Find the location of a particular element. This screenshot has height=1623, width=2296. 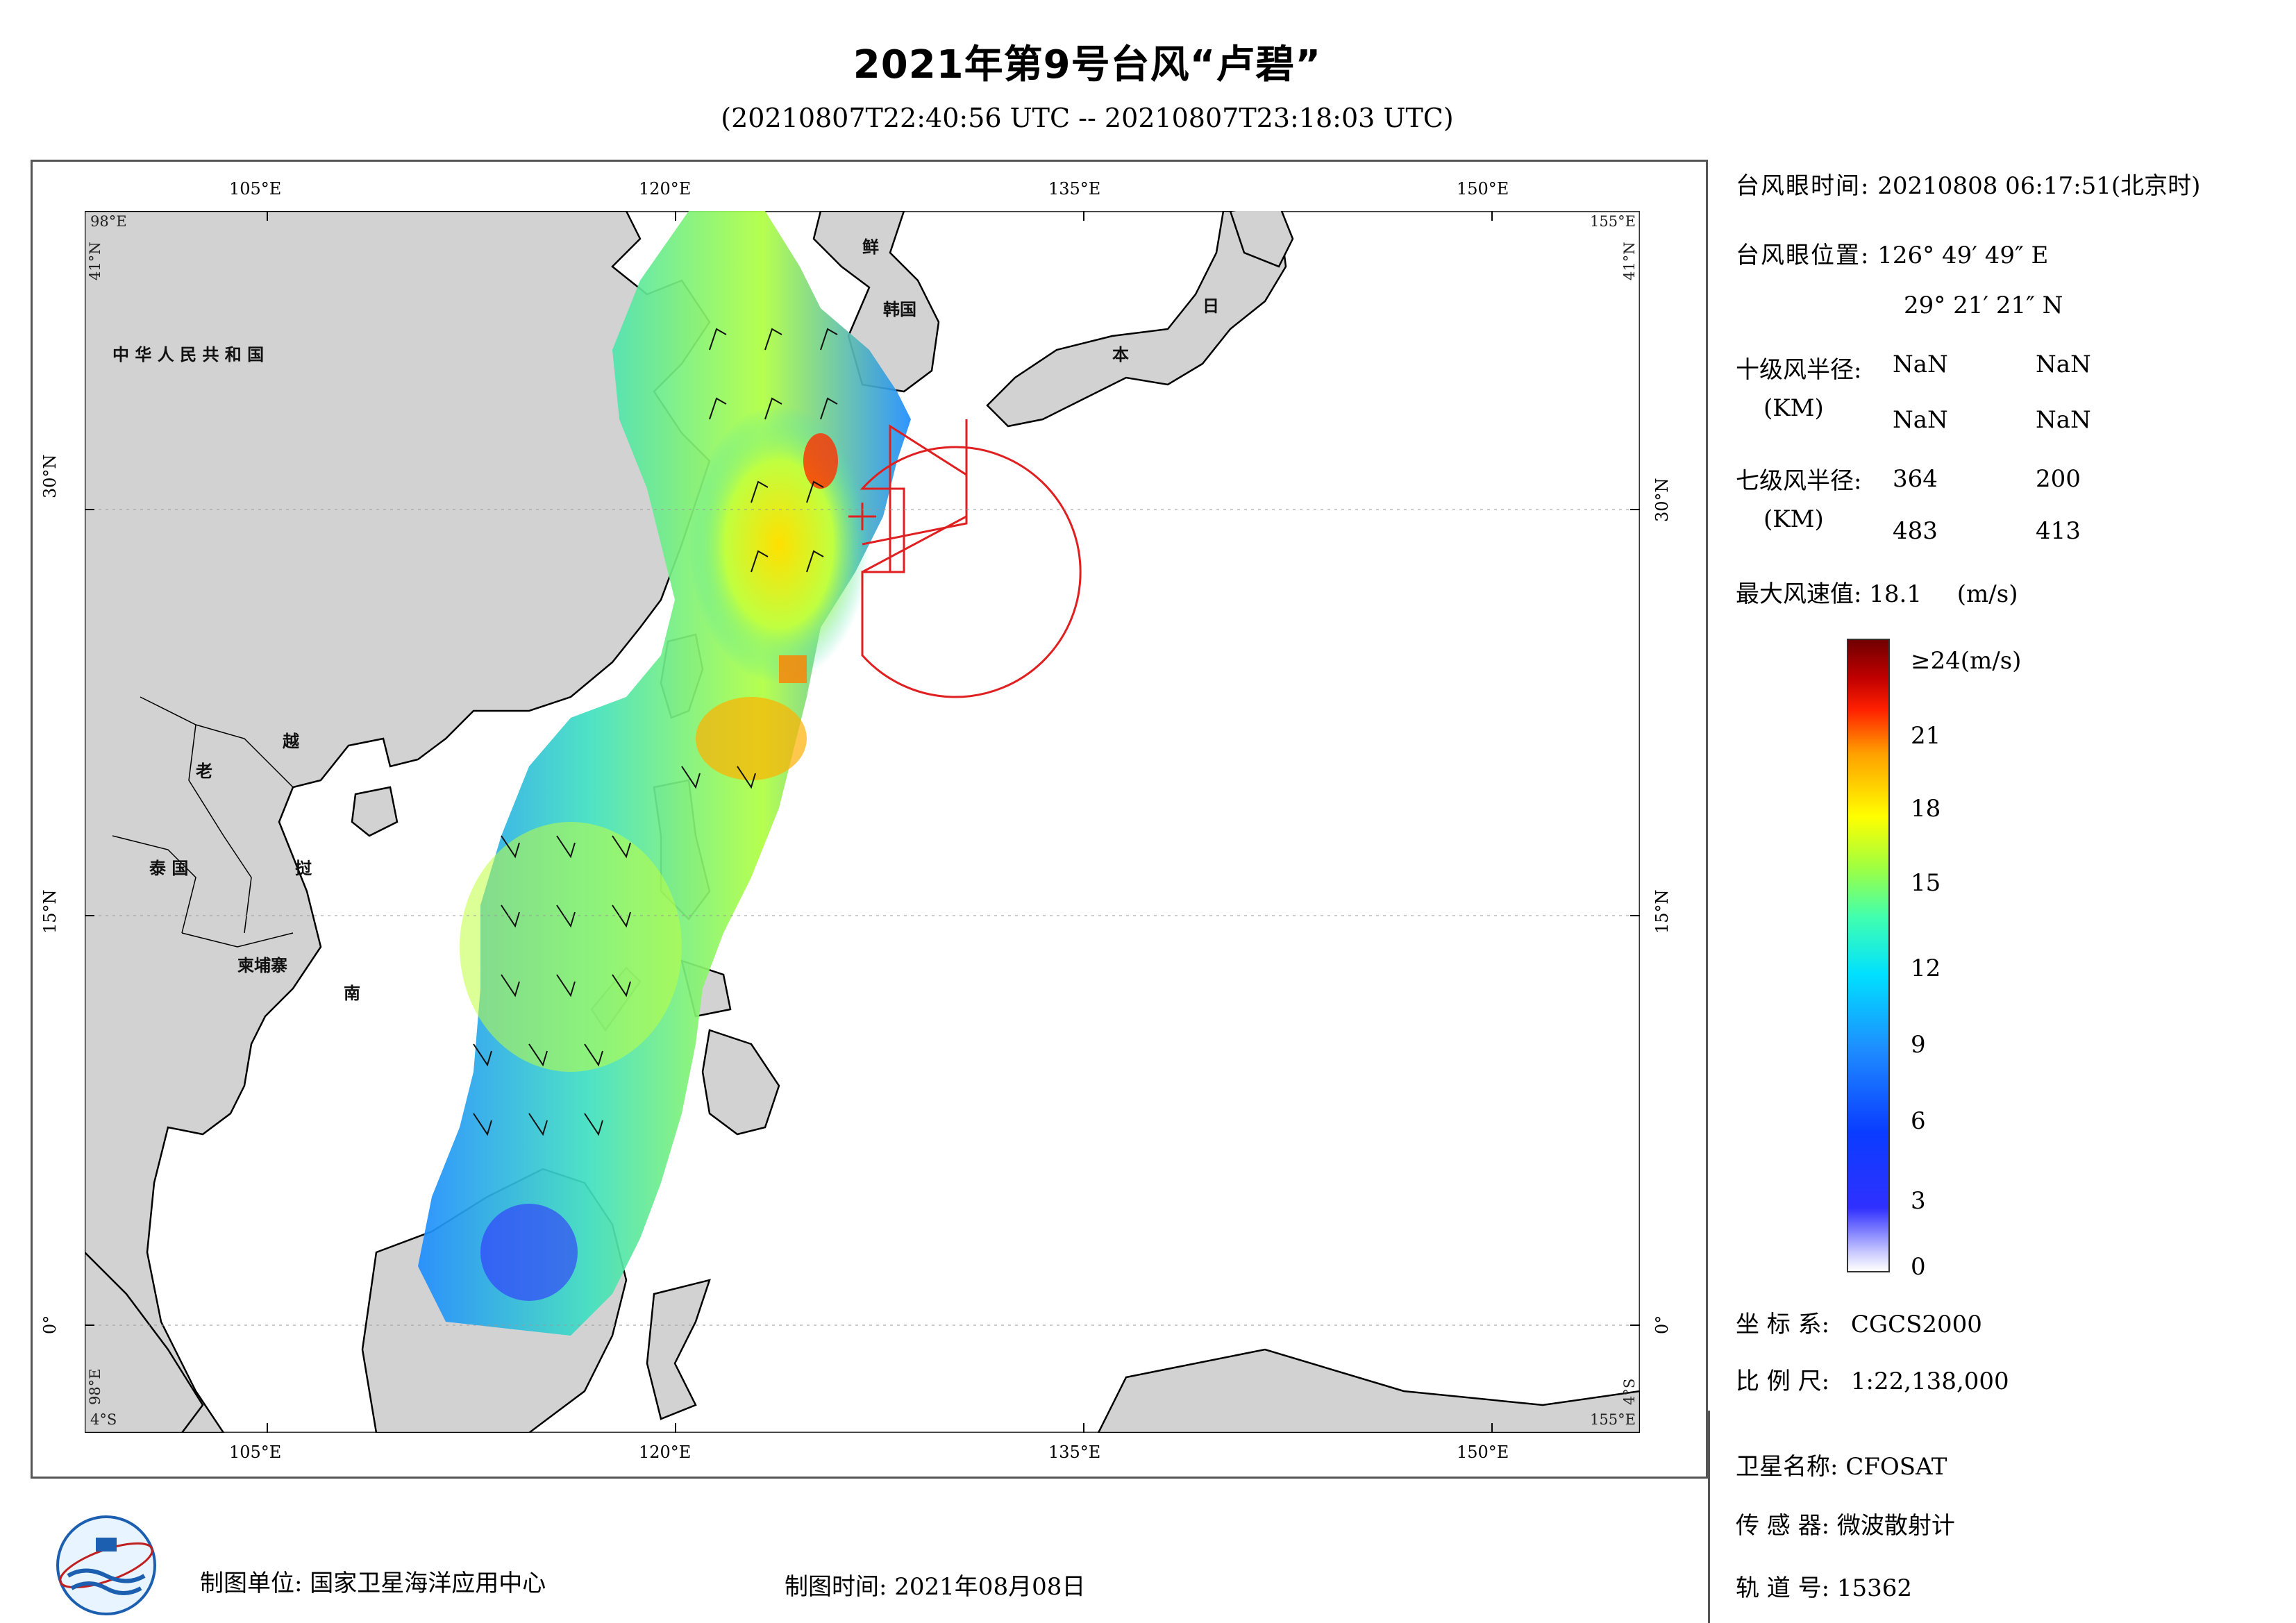

r10-label: 十级风半径: is located at coordinates (1799, 370).